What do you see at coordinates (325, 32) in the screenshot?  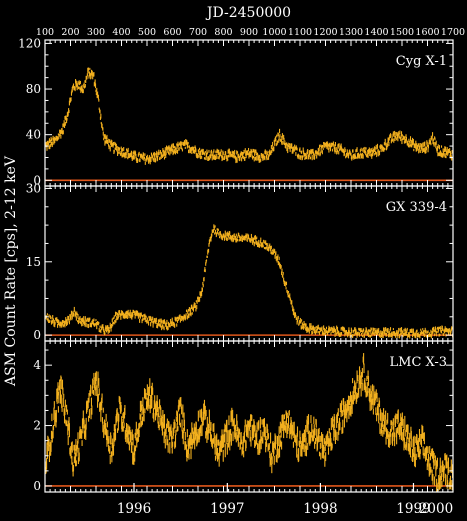 I see `top-tick-label: 1200` at bounding box center [325, 32].